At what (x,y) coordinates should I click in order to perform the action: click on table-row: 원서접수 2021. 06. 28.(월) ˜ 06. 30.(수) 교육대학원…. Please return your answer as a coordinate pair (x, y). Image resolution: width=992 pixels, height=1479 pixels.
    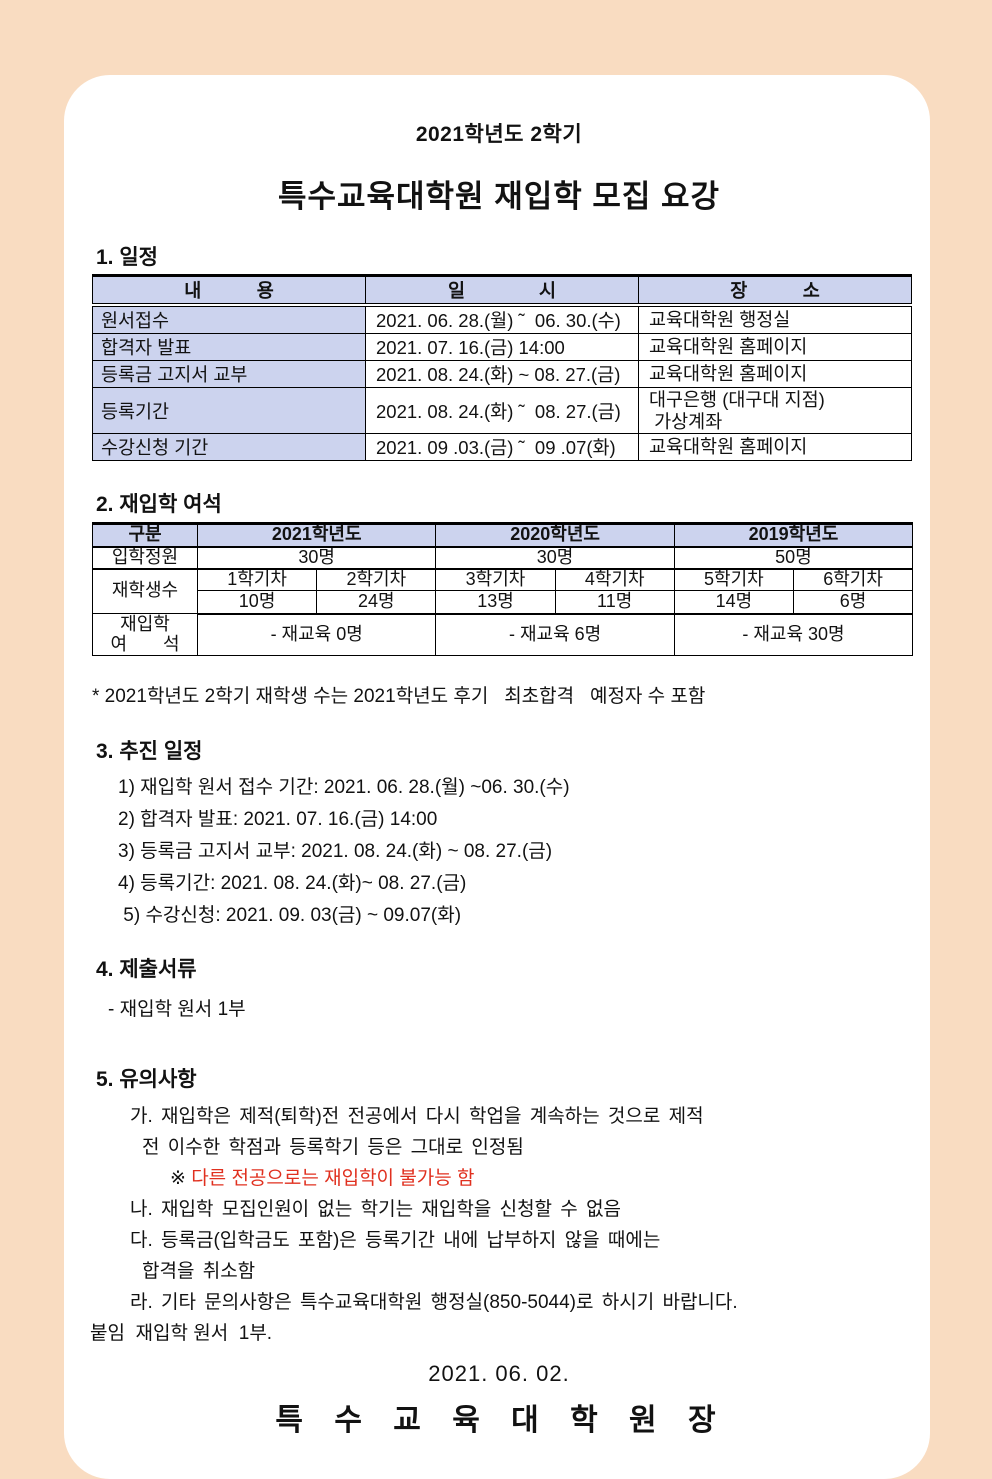
    Looking at the image, I should click on (502, 319).